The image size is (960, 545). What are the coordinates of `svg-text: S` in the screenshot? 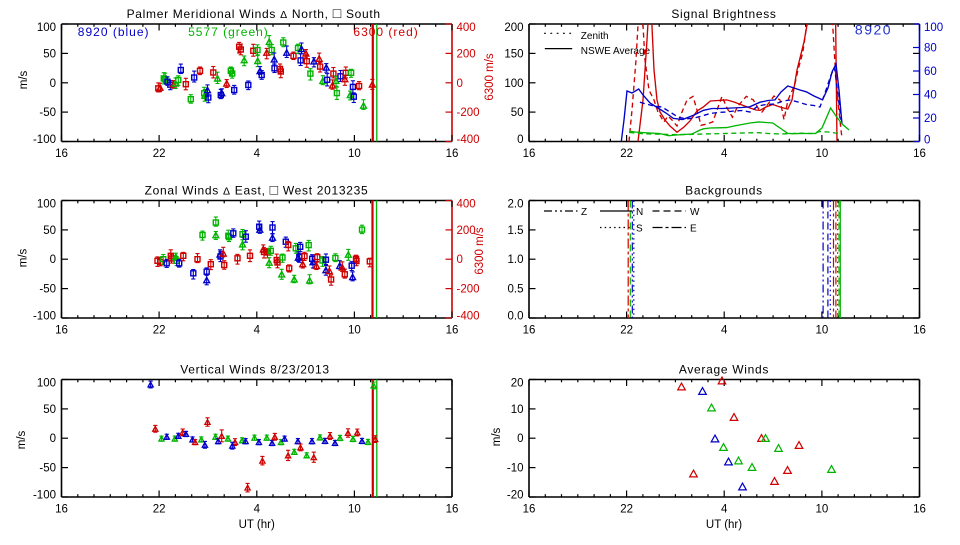 It's located at (639, 229).